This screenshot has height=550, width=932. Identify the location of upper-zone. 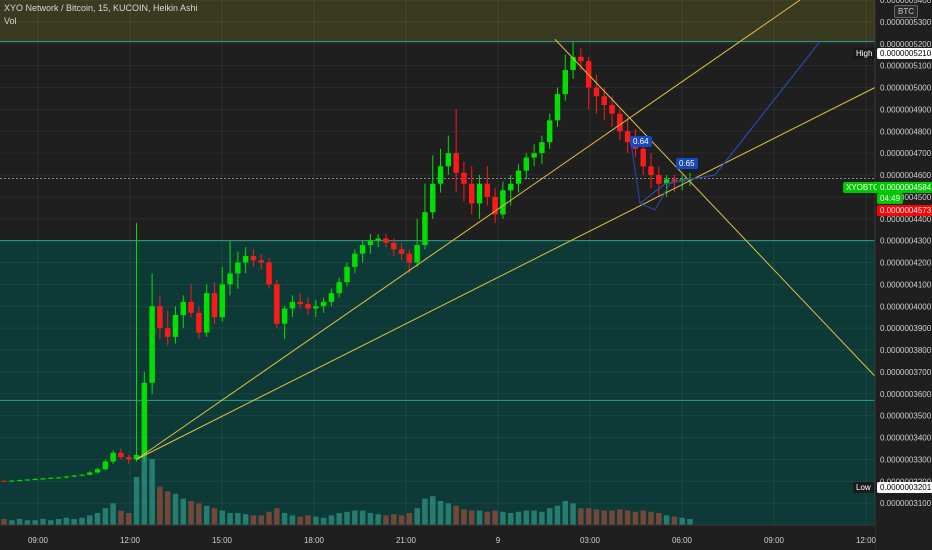
(437, 21).